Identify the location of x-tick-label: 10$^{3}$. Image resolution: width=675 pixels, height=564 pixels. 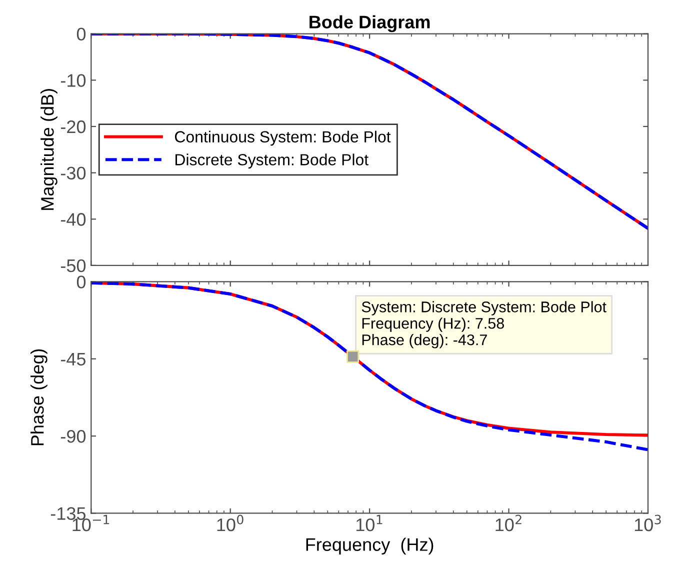
(647, 523).